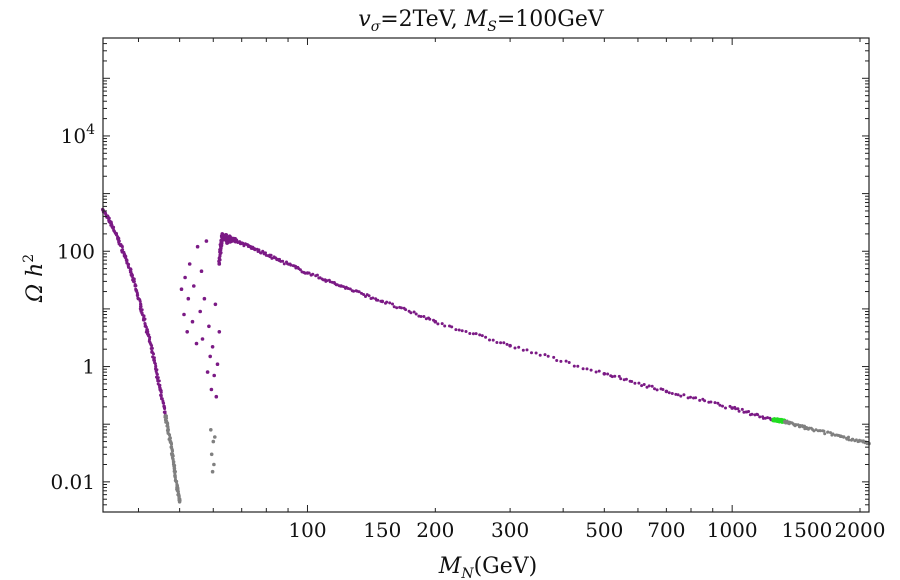 The height and width of the screenshot is (580, 900). Describe the element at coordinates (78, 135) in the screenshot. I see `y-tick-label: 104` at that location.